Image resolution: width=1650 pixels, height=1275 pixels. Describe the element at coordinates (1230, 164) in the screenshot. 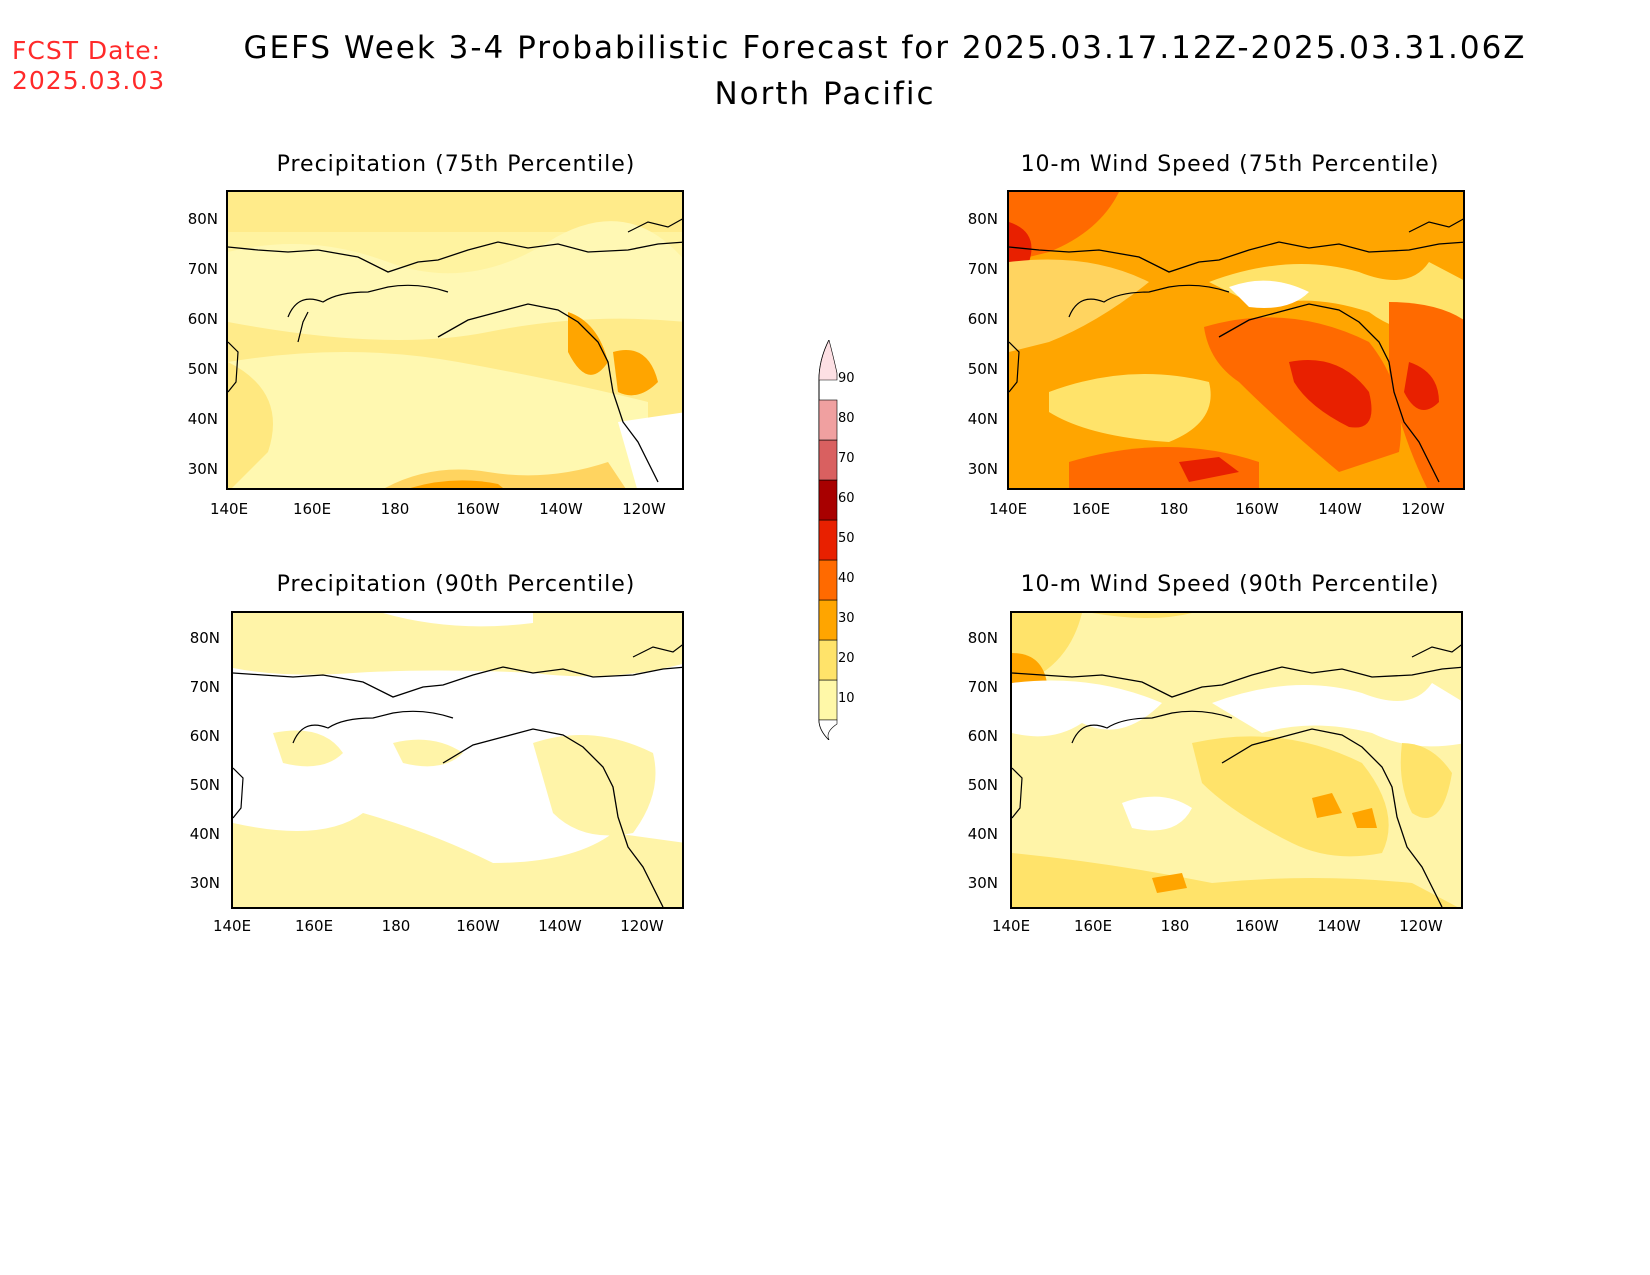

I see `panel-title-wind75: 10-m Wind Speed (75th Percentile)` at that location.